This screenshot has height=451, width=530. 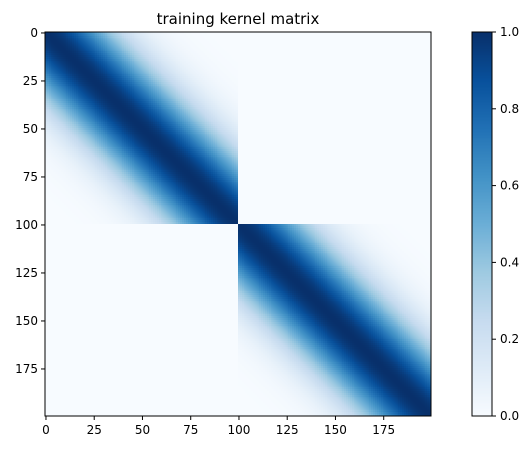 What do you see at coordinates (238, 19) in the screenshot?
I see `chart-title: training kernel matrix` at bounding box center [238, 19].